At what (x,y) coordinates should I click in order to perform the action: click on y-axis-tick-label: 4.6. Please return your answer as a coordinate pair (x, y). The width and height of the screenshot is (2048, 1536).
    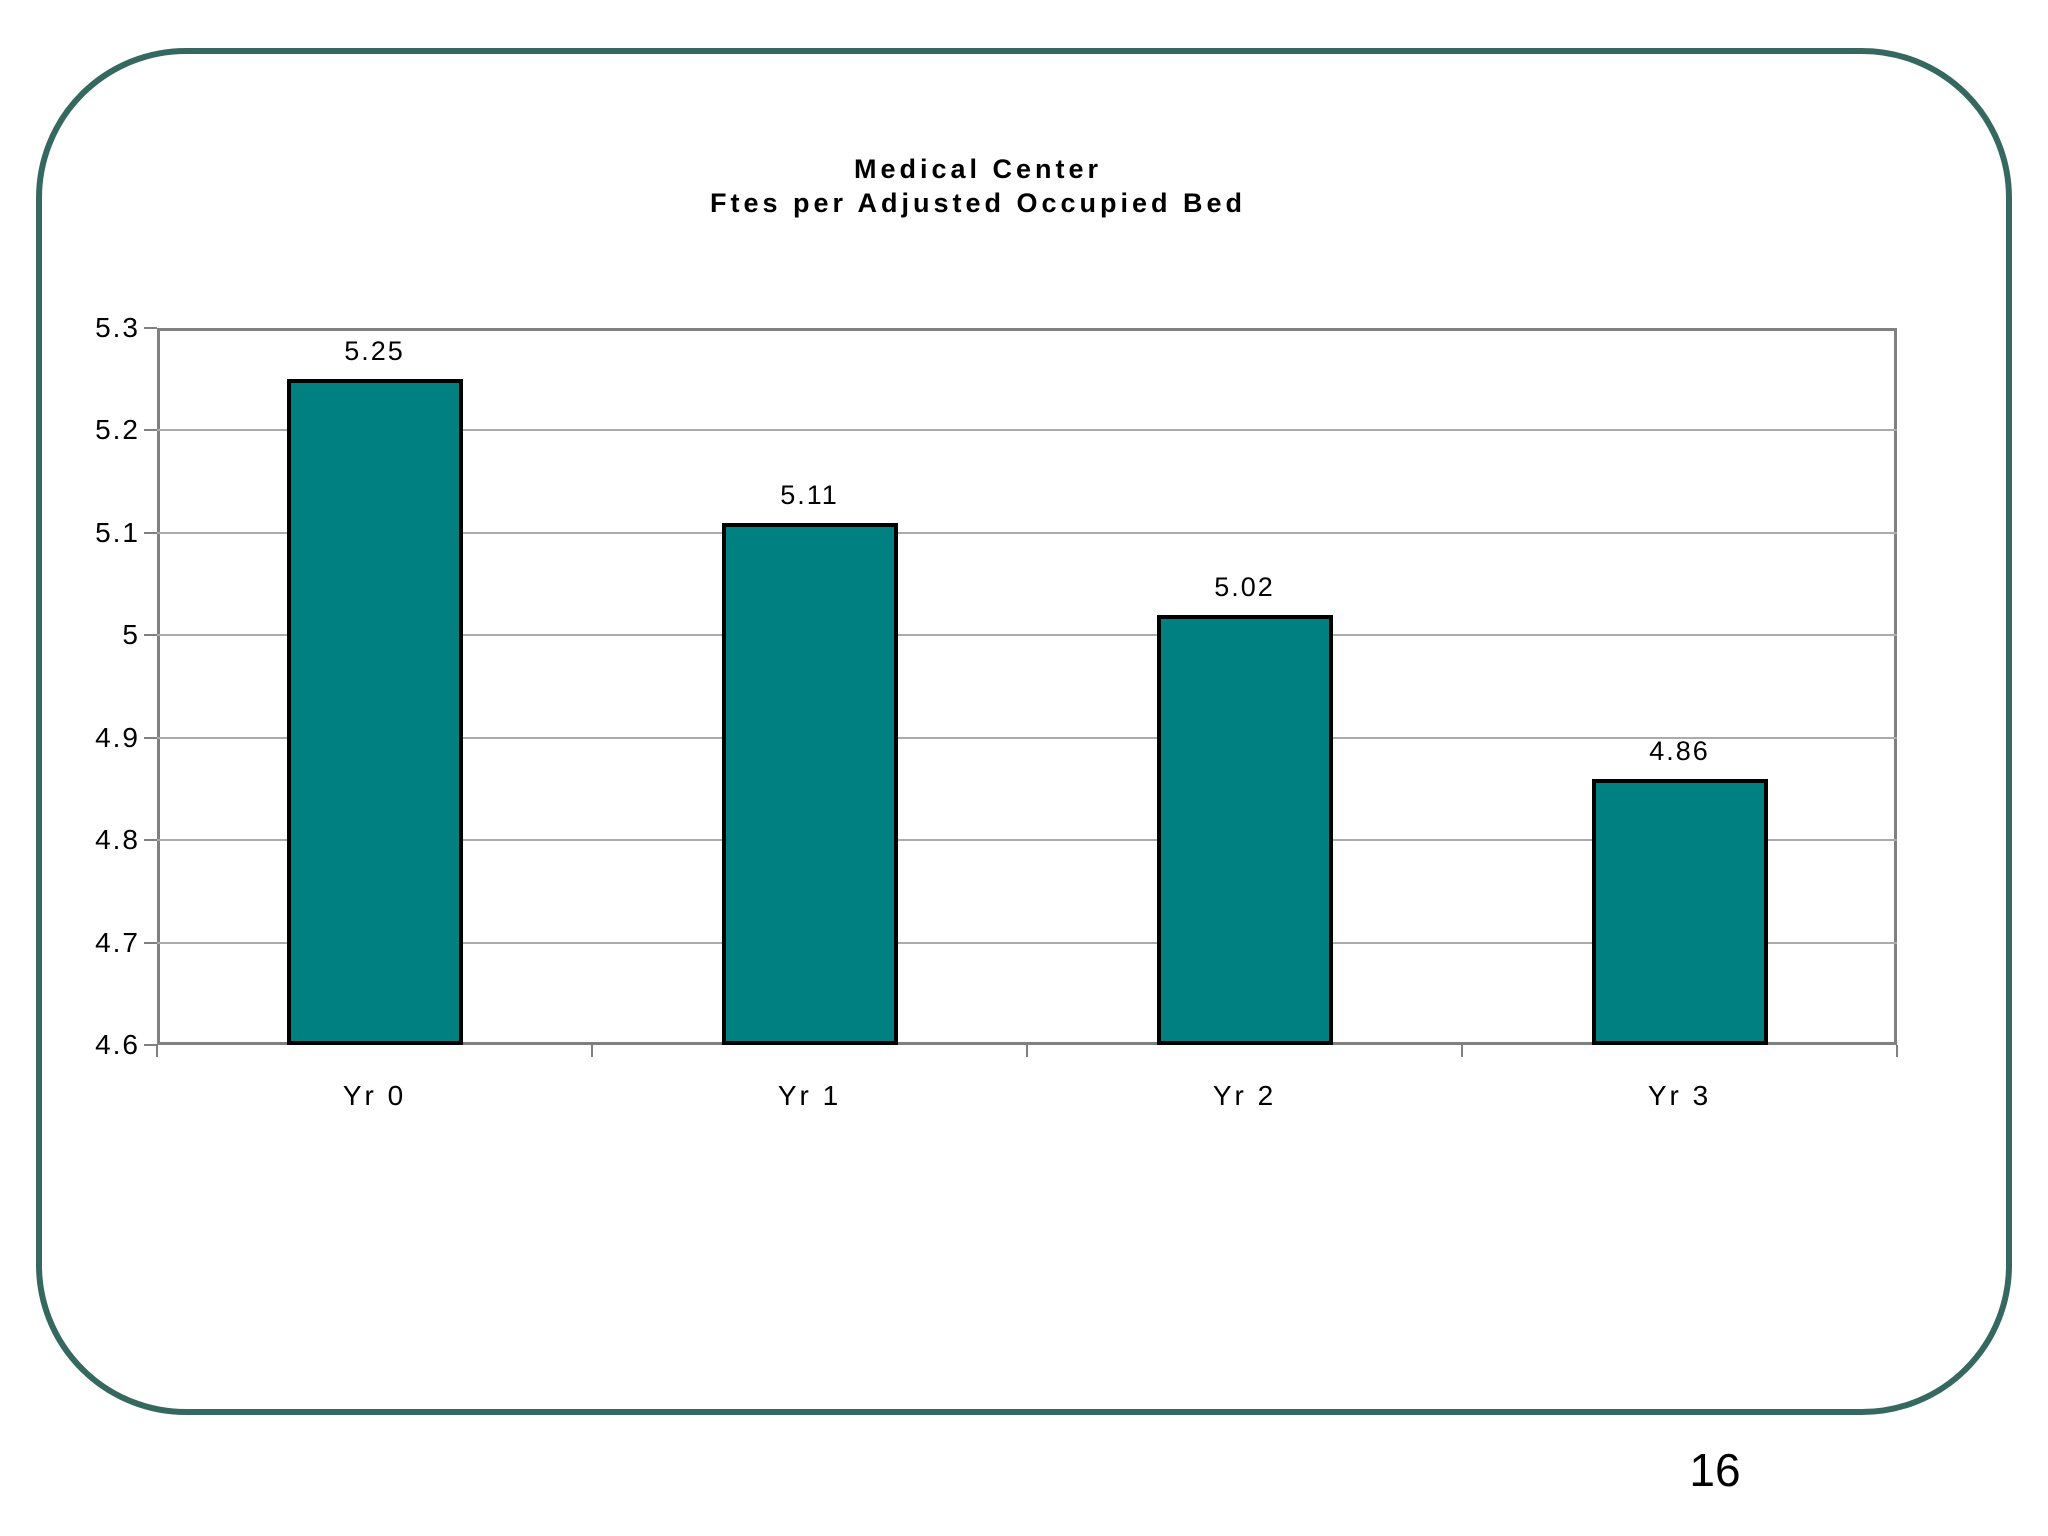
    Looking at the image, I should click on (117, 1044).